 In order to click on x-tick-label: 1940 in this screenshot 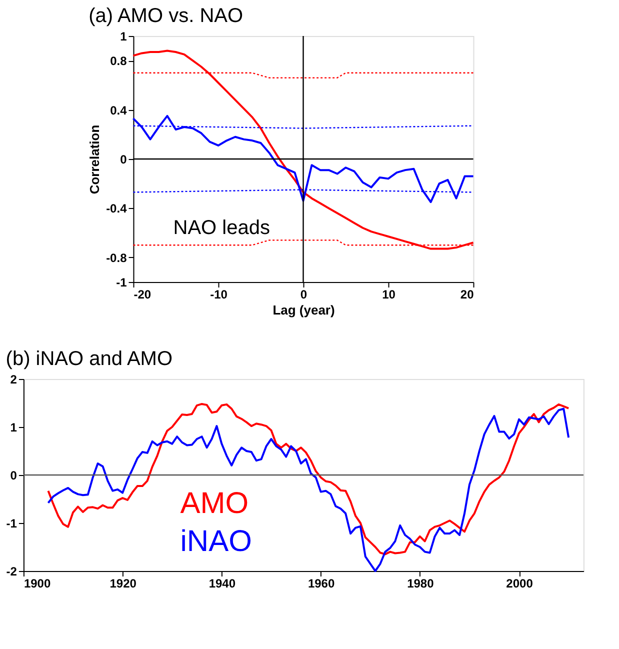, I will do `click(222, 583)`.